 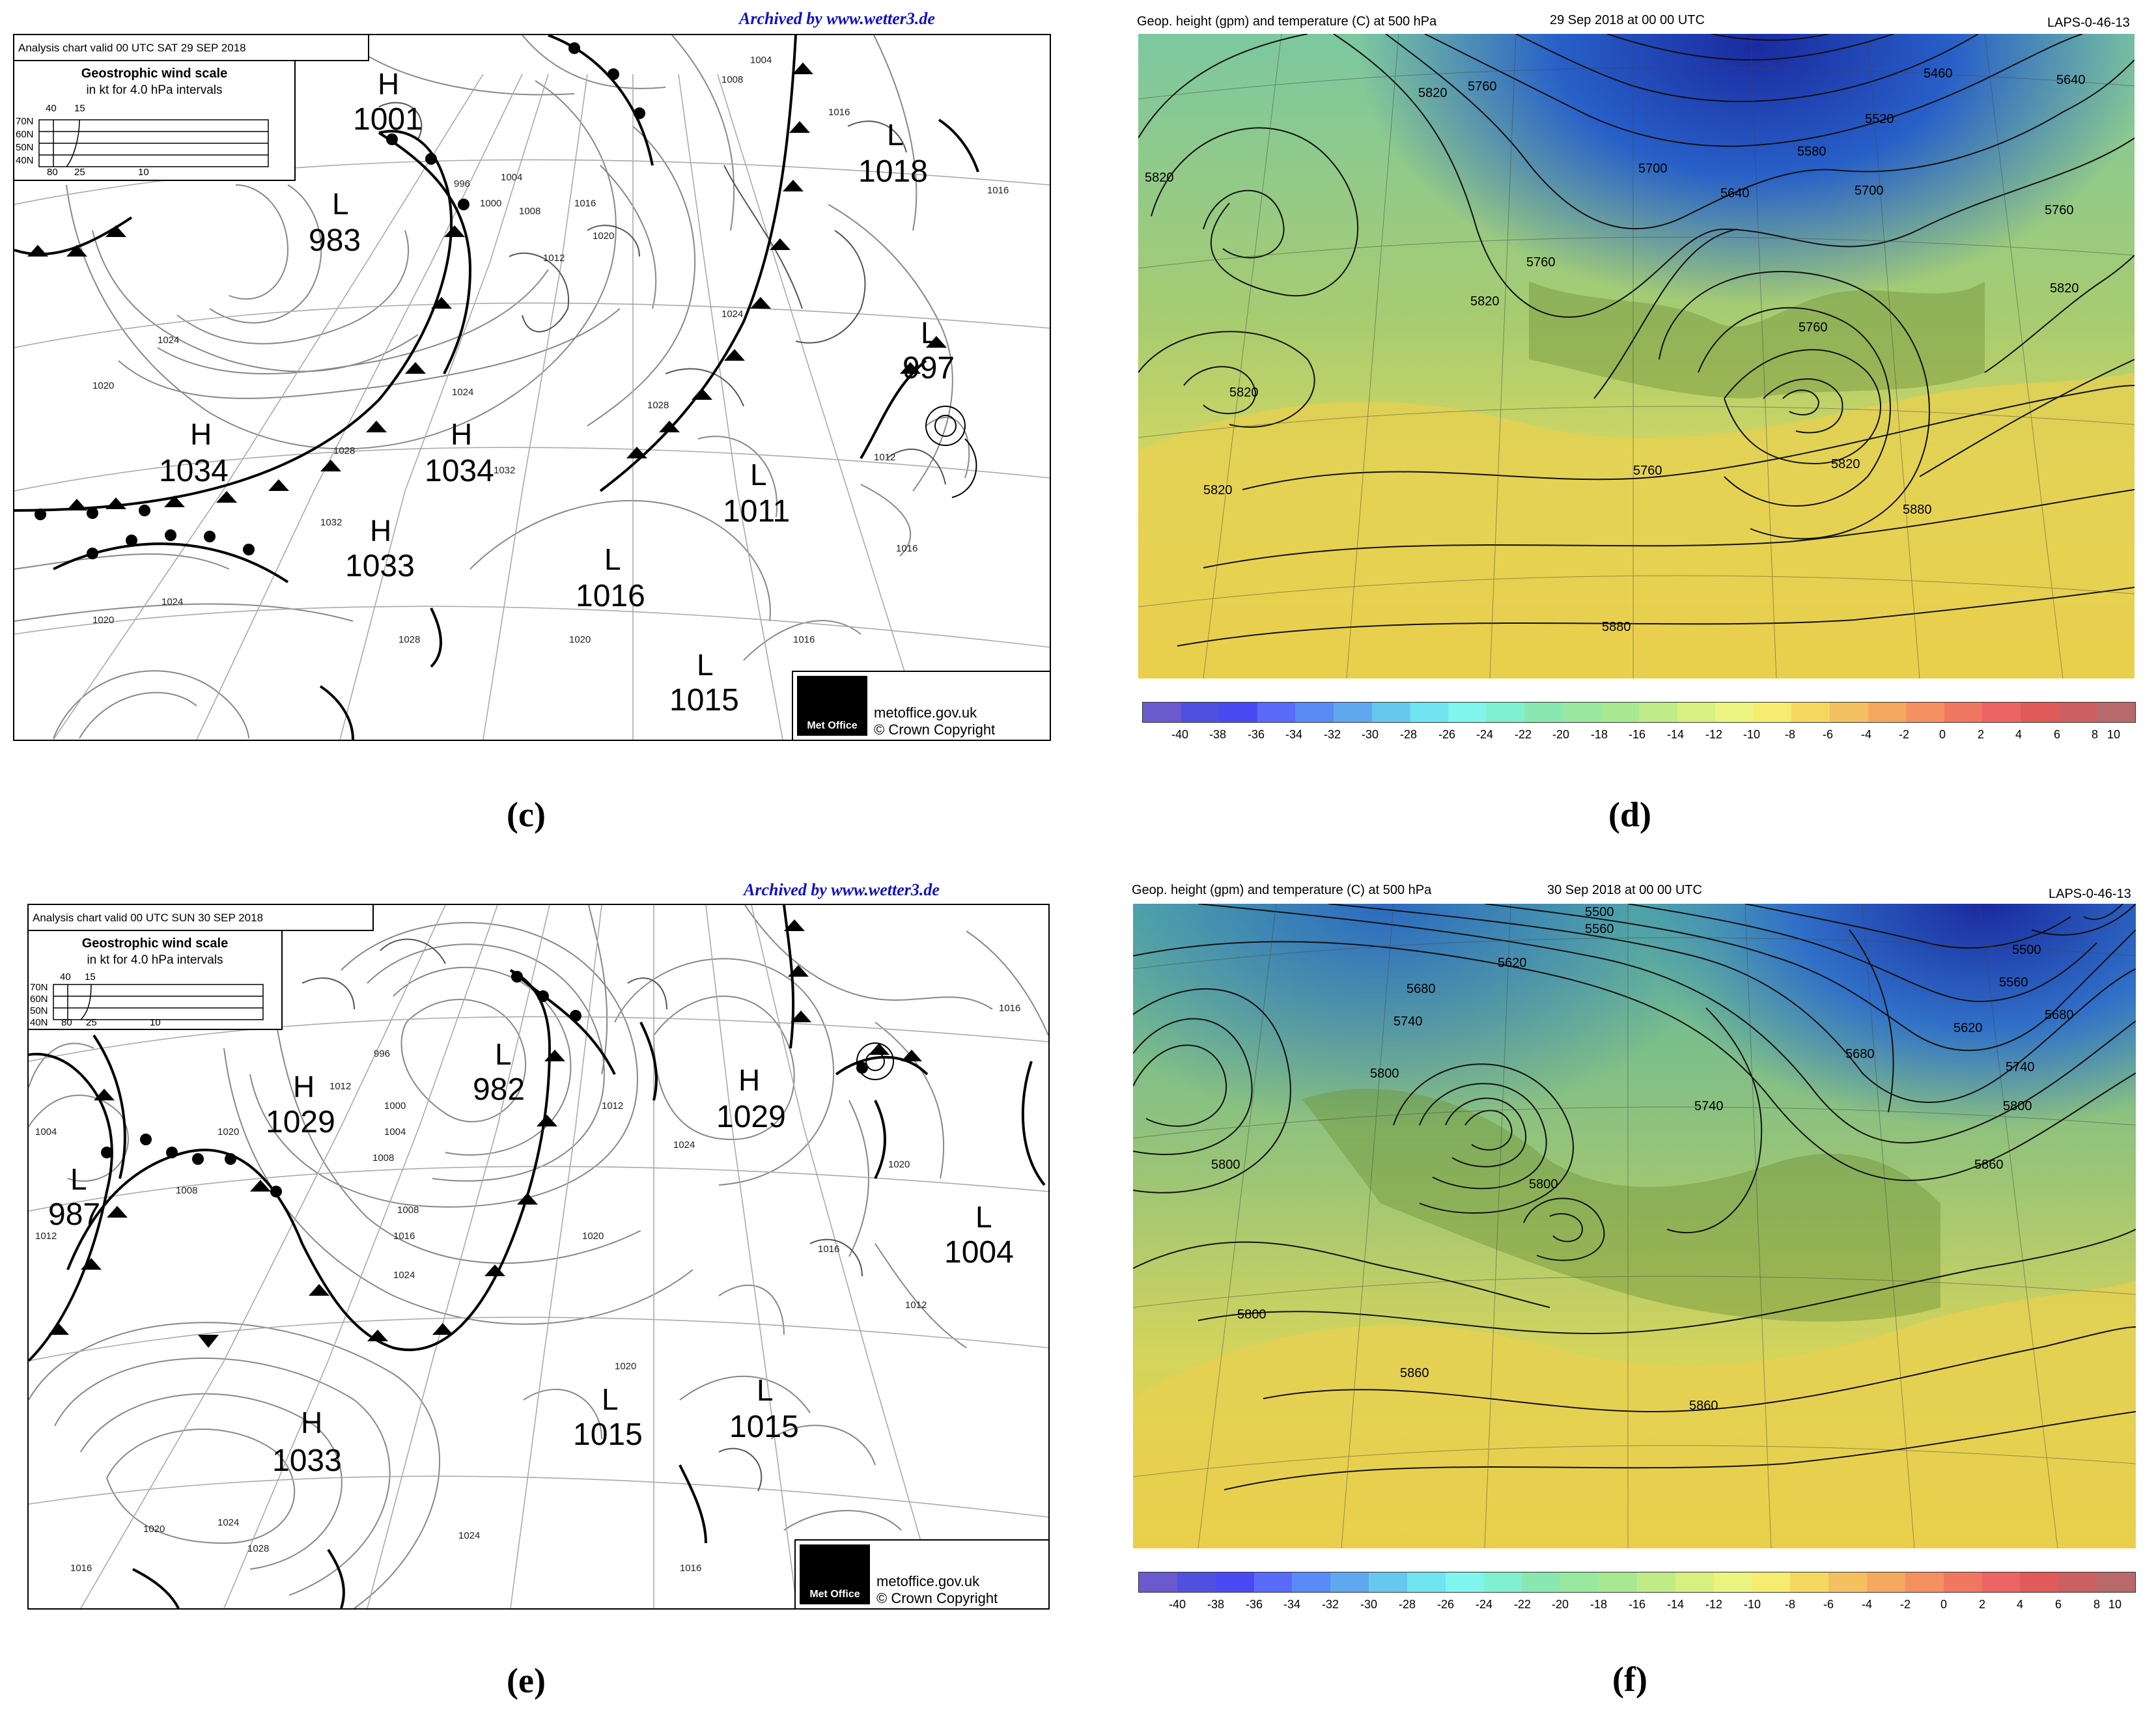 I want to click on contour-label: 5880, so click(x=1617, y=627).